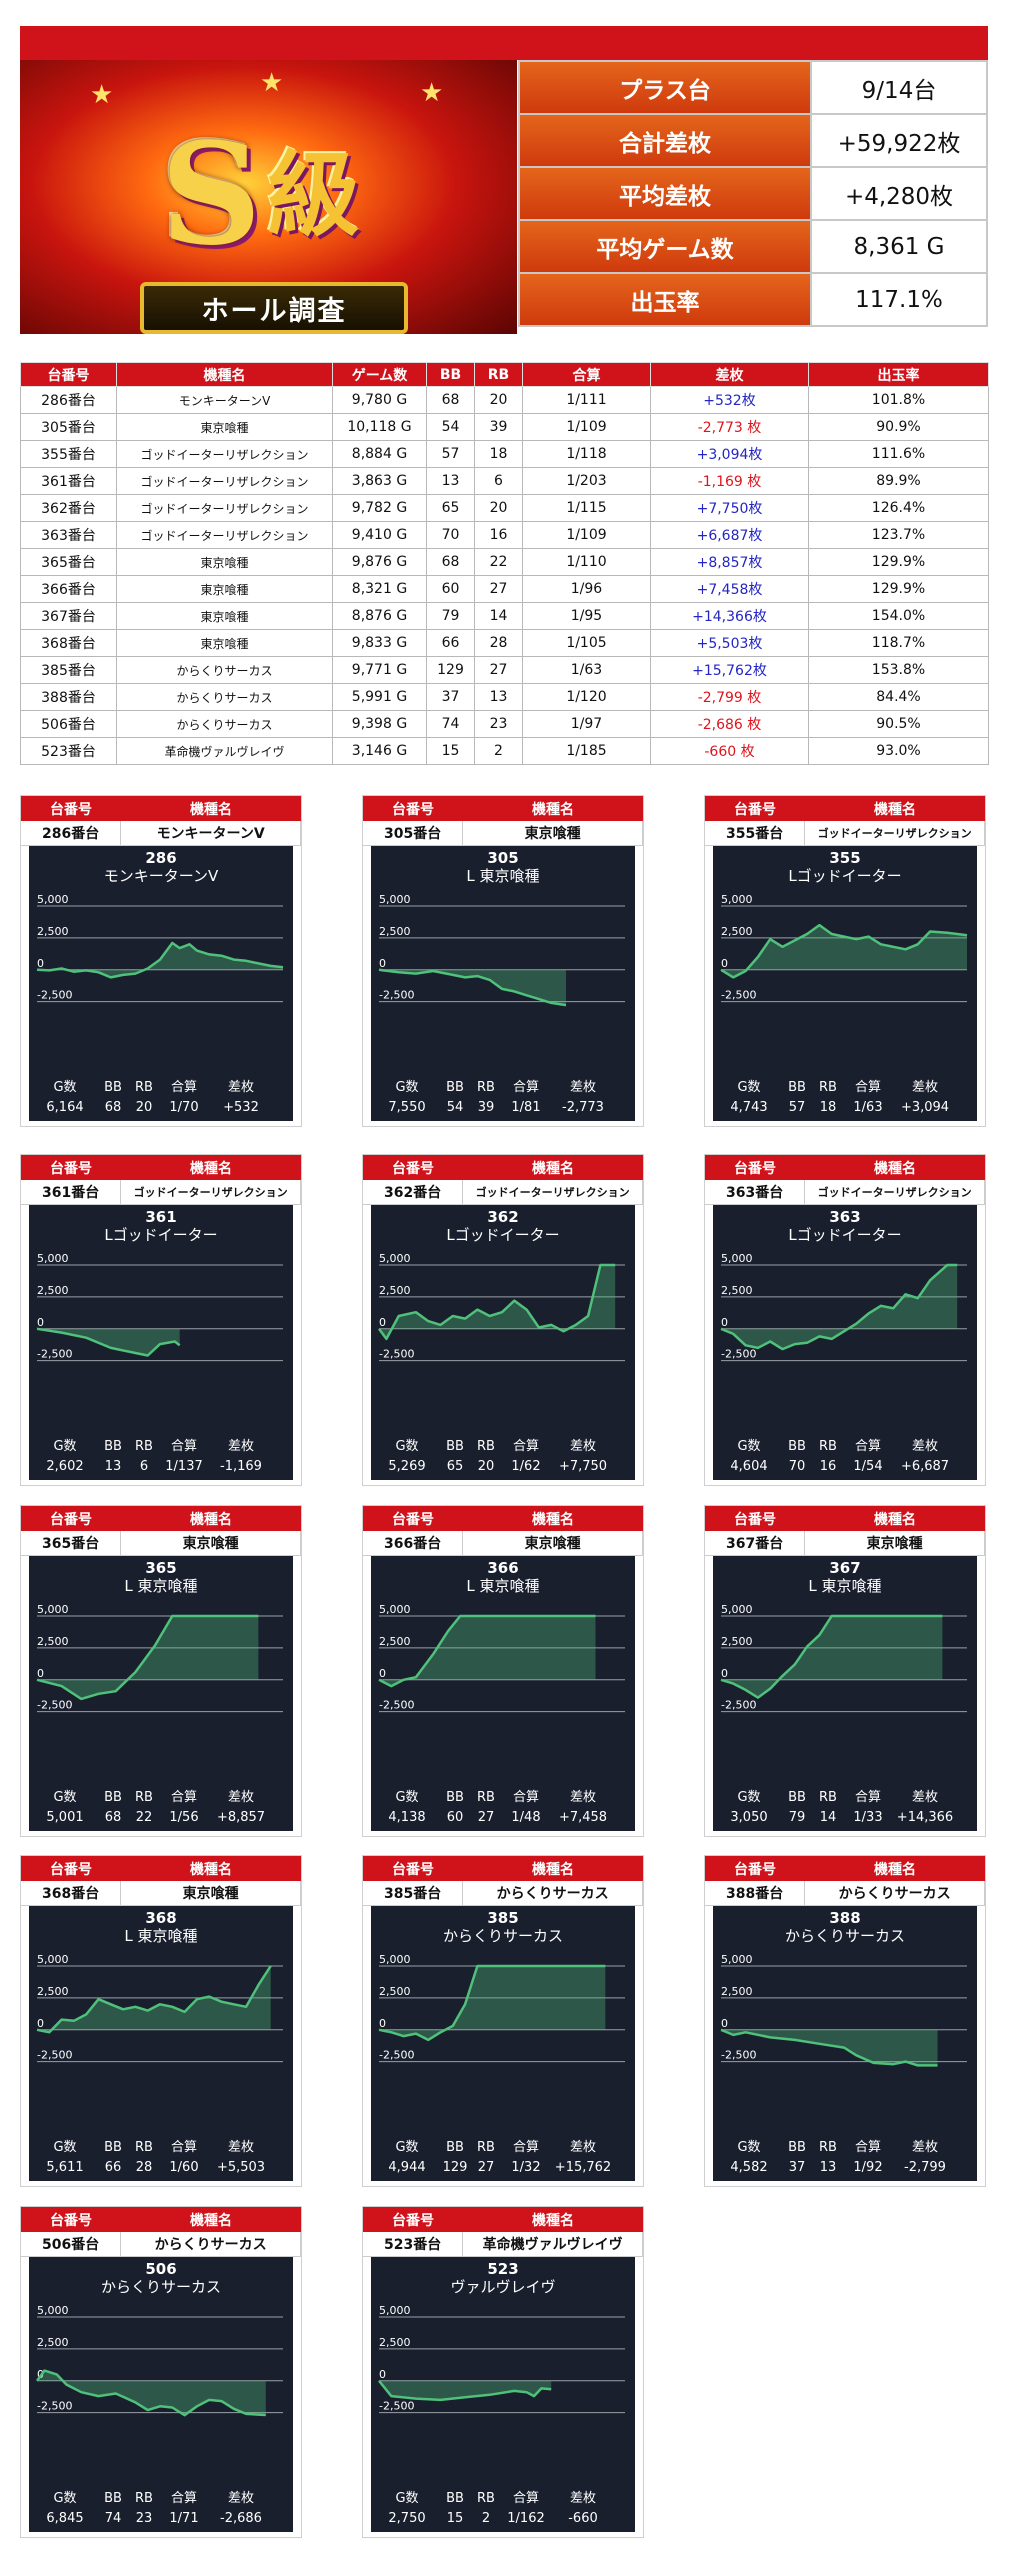  What do you see at coordinates (241, 1817) in the screenshot?
I see `stat-value: +8,857` at bounding box center [241, 1817].